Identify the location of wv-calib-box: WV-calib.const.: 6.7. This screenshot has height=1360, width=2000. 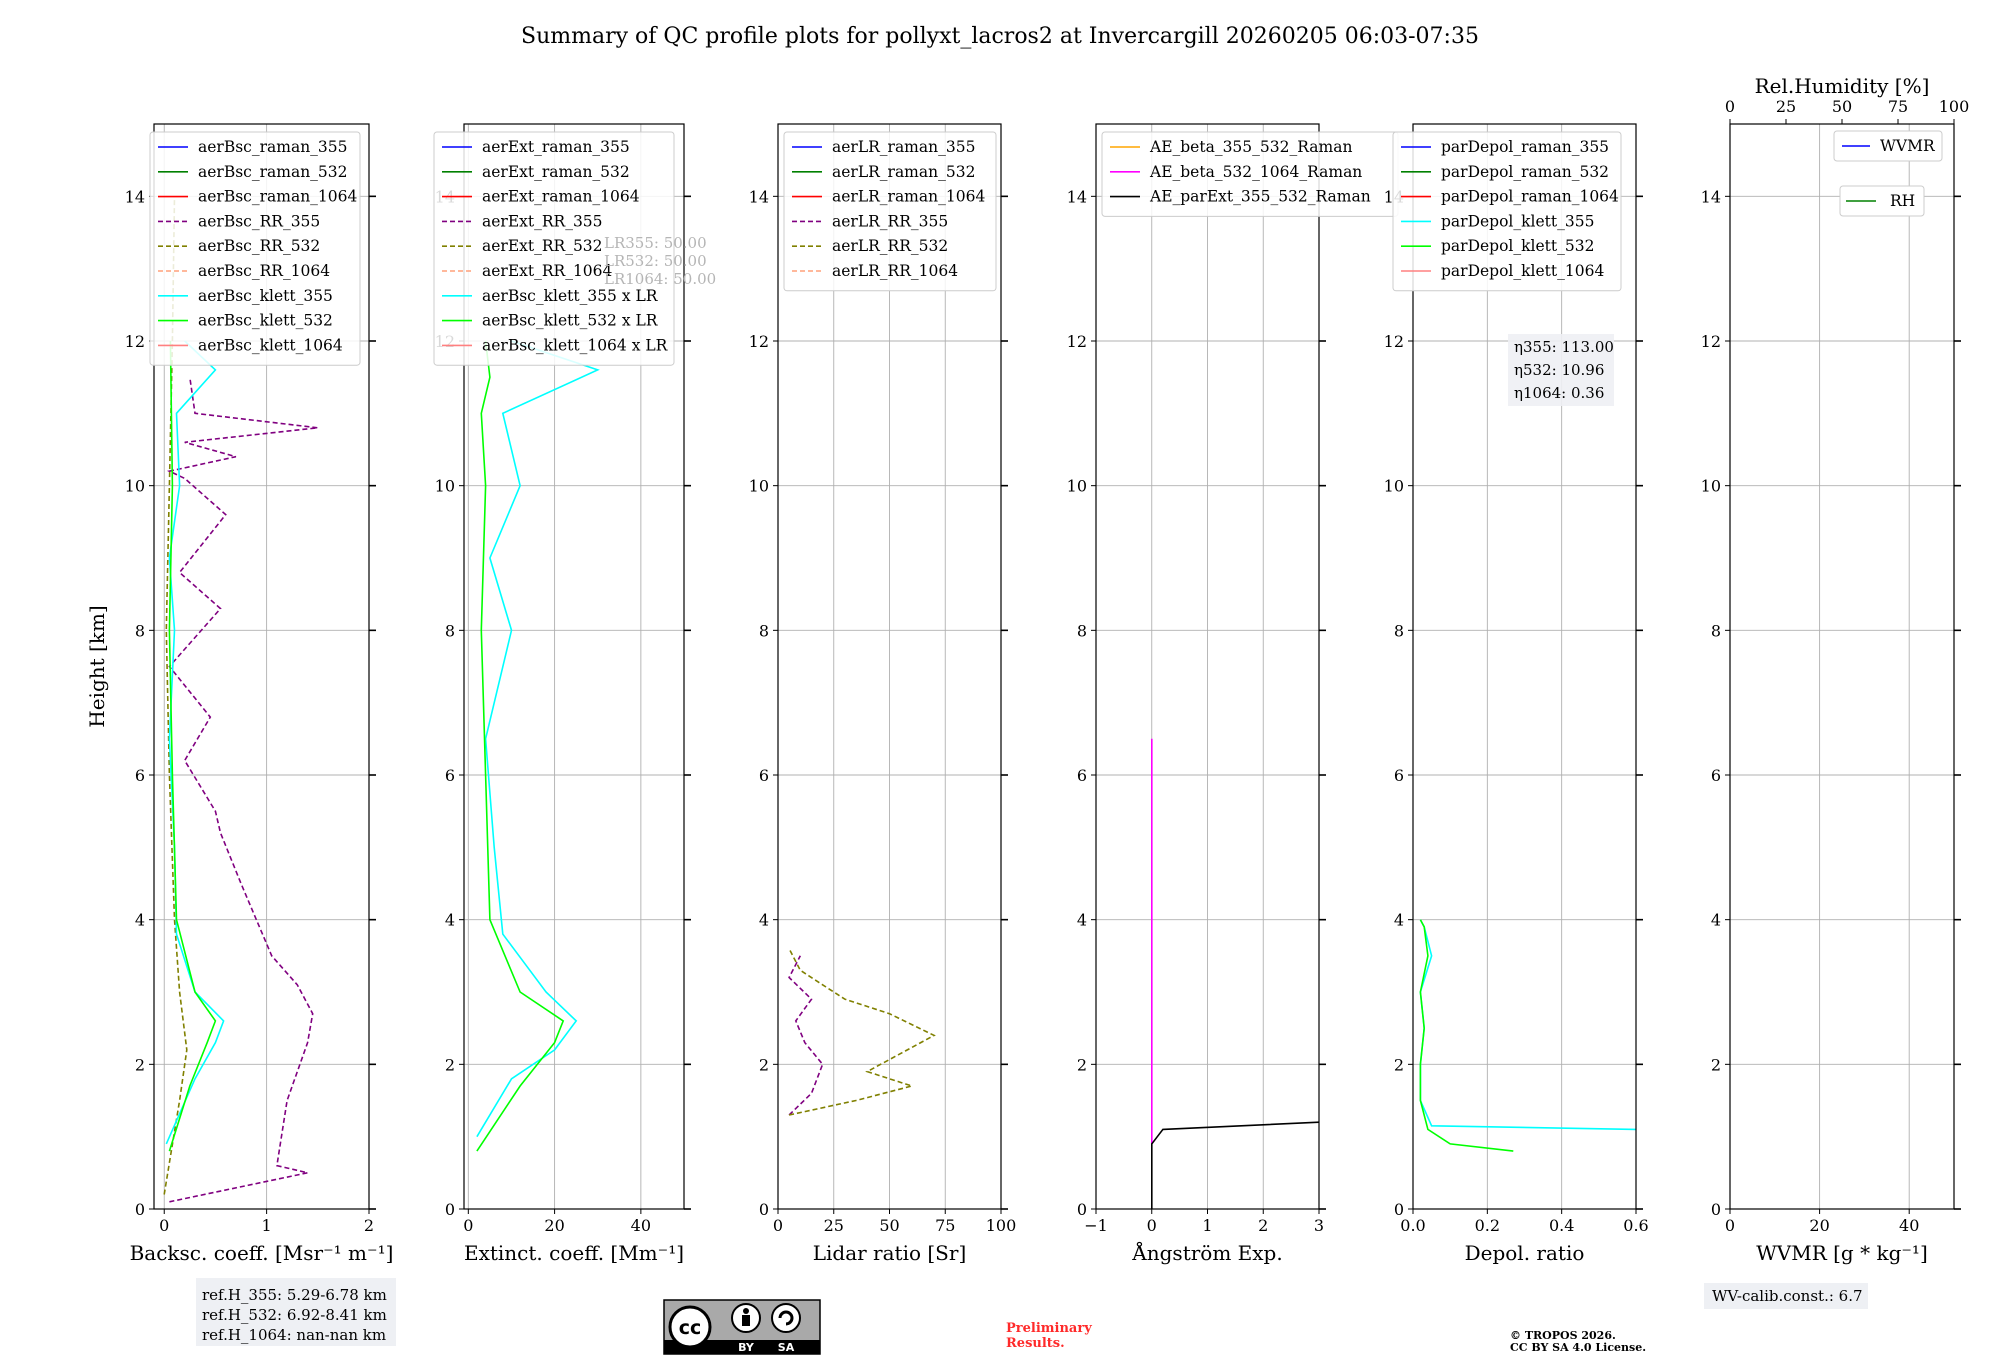
(1786, 1296).